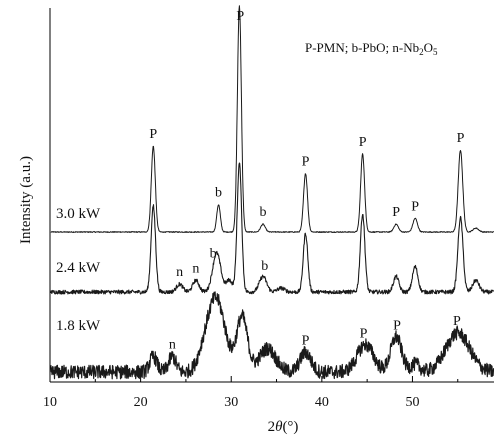  Describe the element at coordinates (78, 268) in the screenshot. I see `series-label: 2.4 kW` at that location.